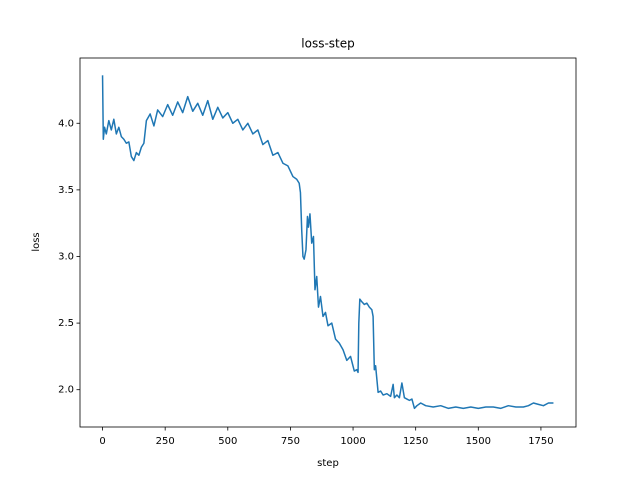  What do you see at coordinates (478, 441) in the screenshot?
I see `x-tick-label: 1500` at bounding box center [478, 441].